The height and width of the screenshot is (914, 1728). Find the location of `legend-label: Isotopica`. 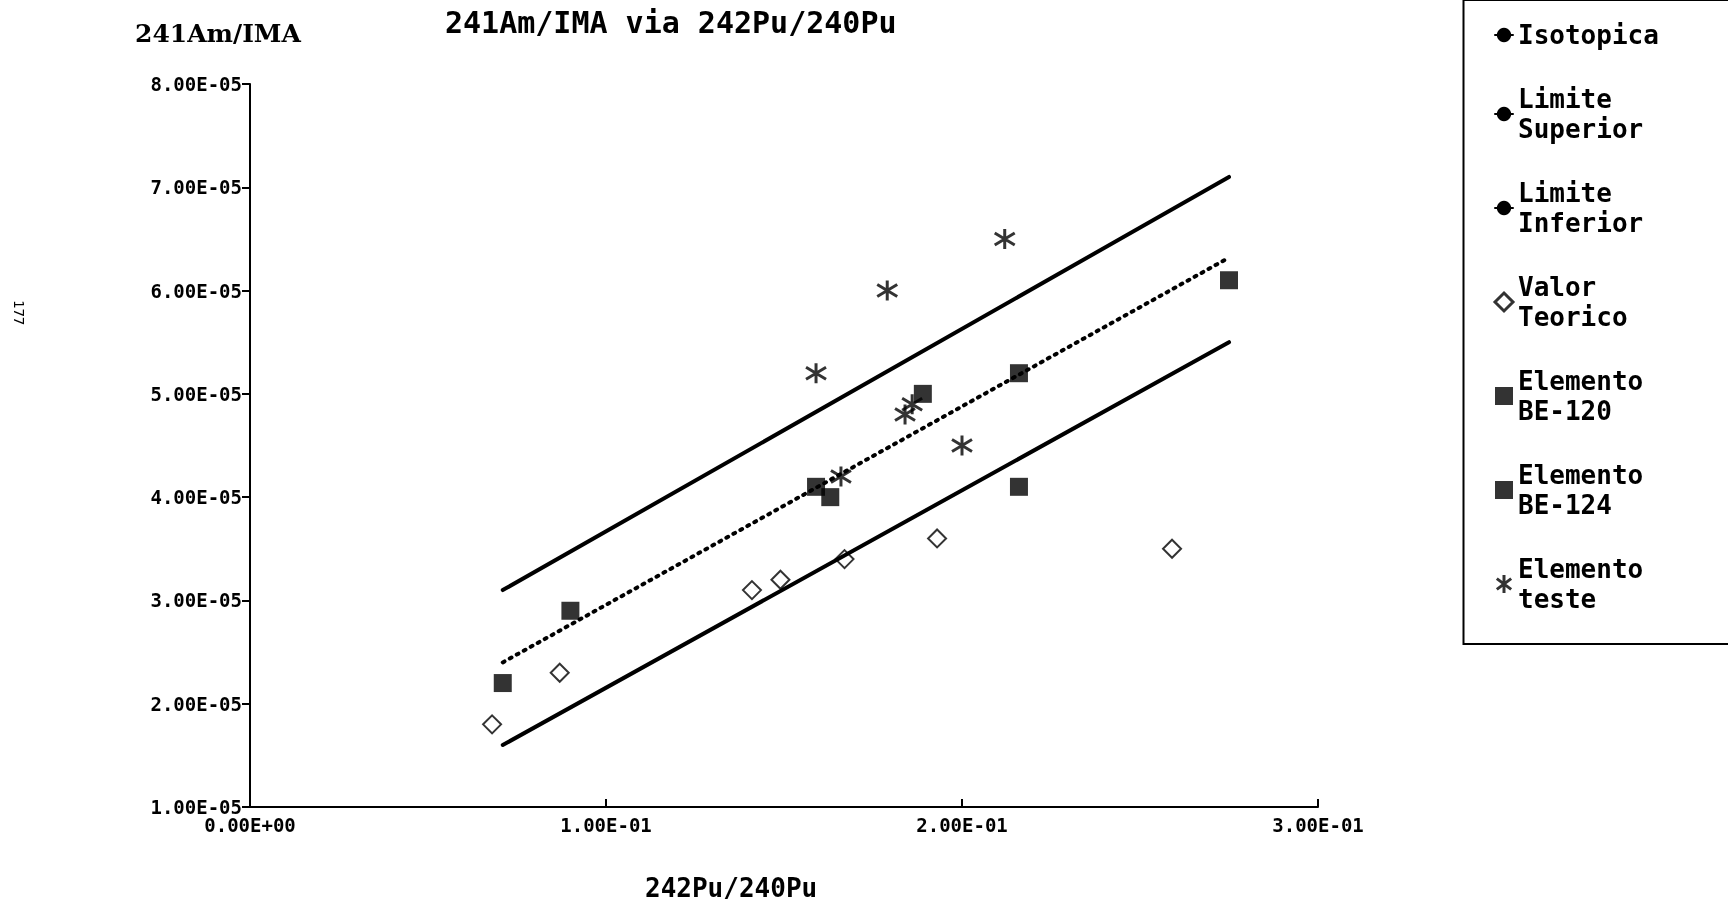

legend-label: Isotopica is located at coordinates (1588, 35).